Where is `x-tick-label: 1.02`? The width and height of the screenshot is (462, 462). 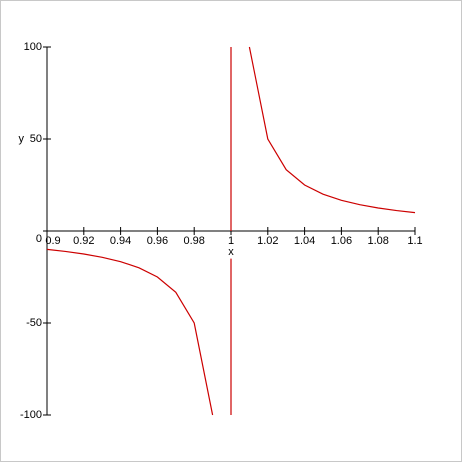 x-tick-label: 1.02 is located at coordinates (267, 241).